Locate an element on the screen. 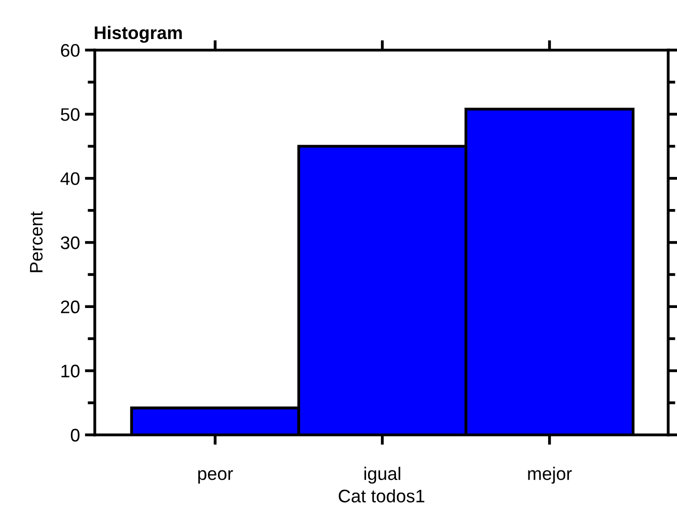 This screenshot has width=677, height=511. y-tick-label: 20 is located at coordinates (70, 307).